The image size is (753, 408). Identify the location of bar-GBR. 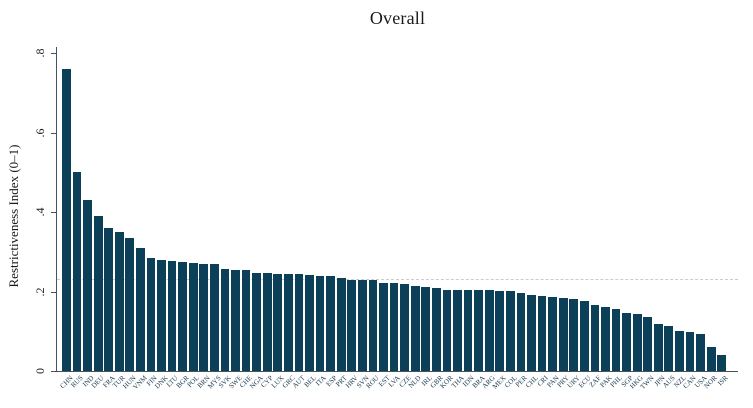
(436, 329).